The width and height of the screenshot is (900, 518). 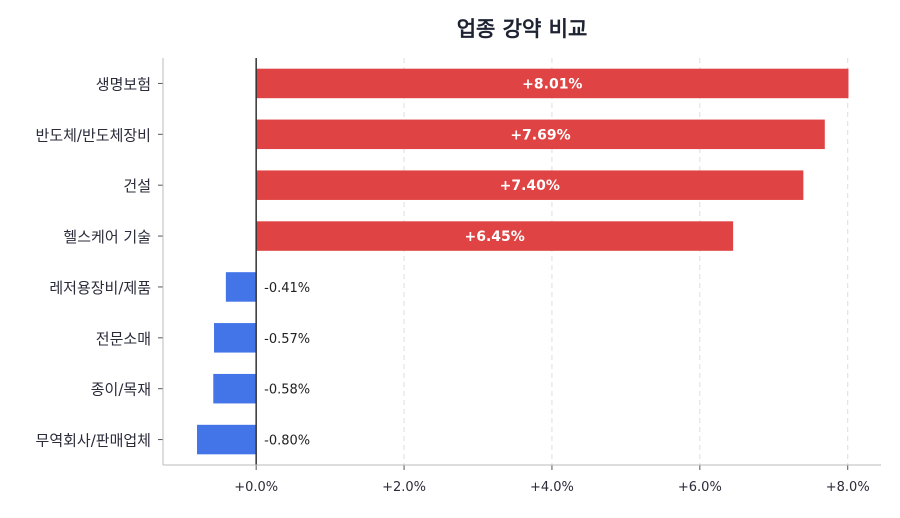 What do you see at coordinates (287, 441) in the screenshot?
I see `data-label: -0.80%` at bounding box center [287, 441].